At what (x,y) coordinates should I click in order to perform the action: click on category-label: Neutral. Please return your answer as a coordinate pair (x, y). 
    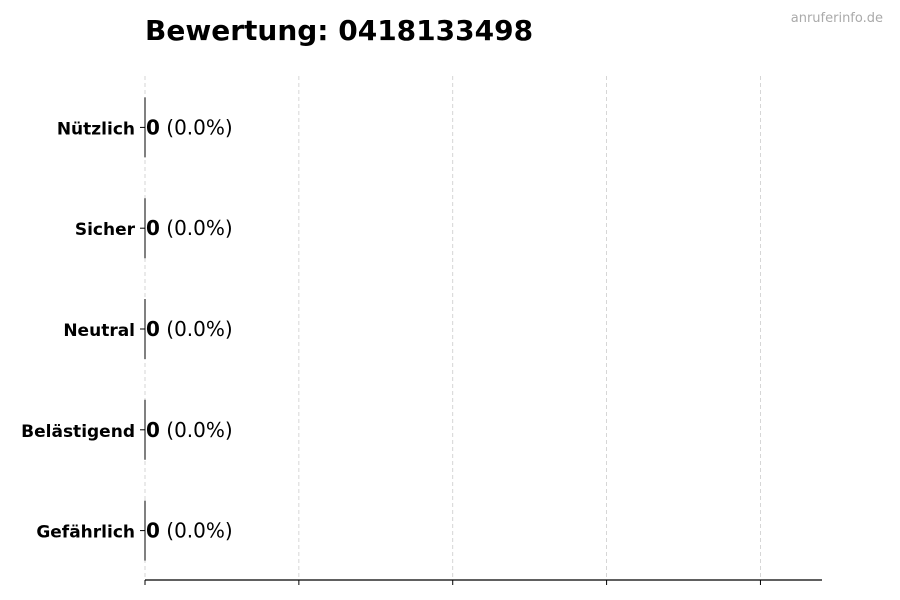
    Looking at the image, I should click on (99, 331).